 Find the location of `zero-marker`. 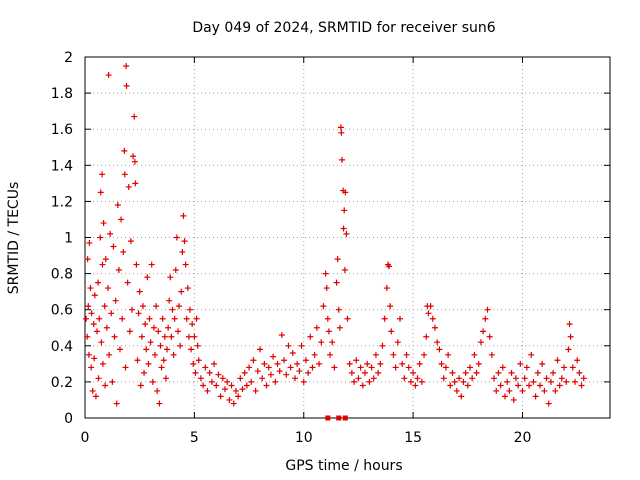

zero-marker is located at coordinates (328, 418).